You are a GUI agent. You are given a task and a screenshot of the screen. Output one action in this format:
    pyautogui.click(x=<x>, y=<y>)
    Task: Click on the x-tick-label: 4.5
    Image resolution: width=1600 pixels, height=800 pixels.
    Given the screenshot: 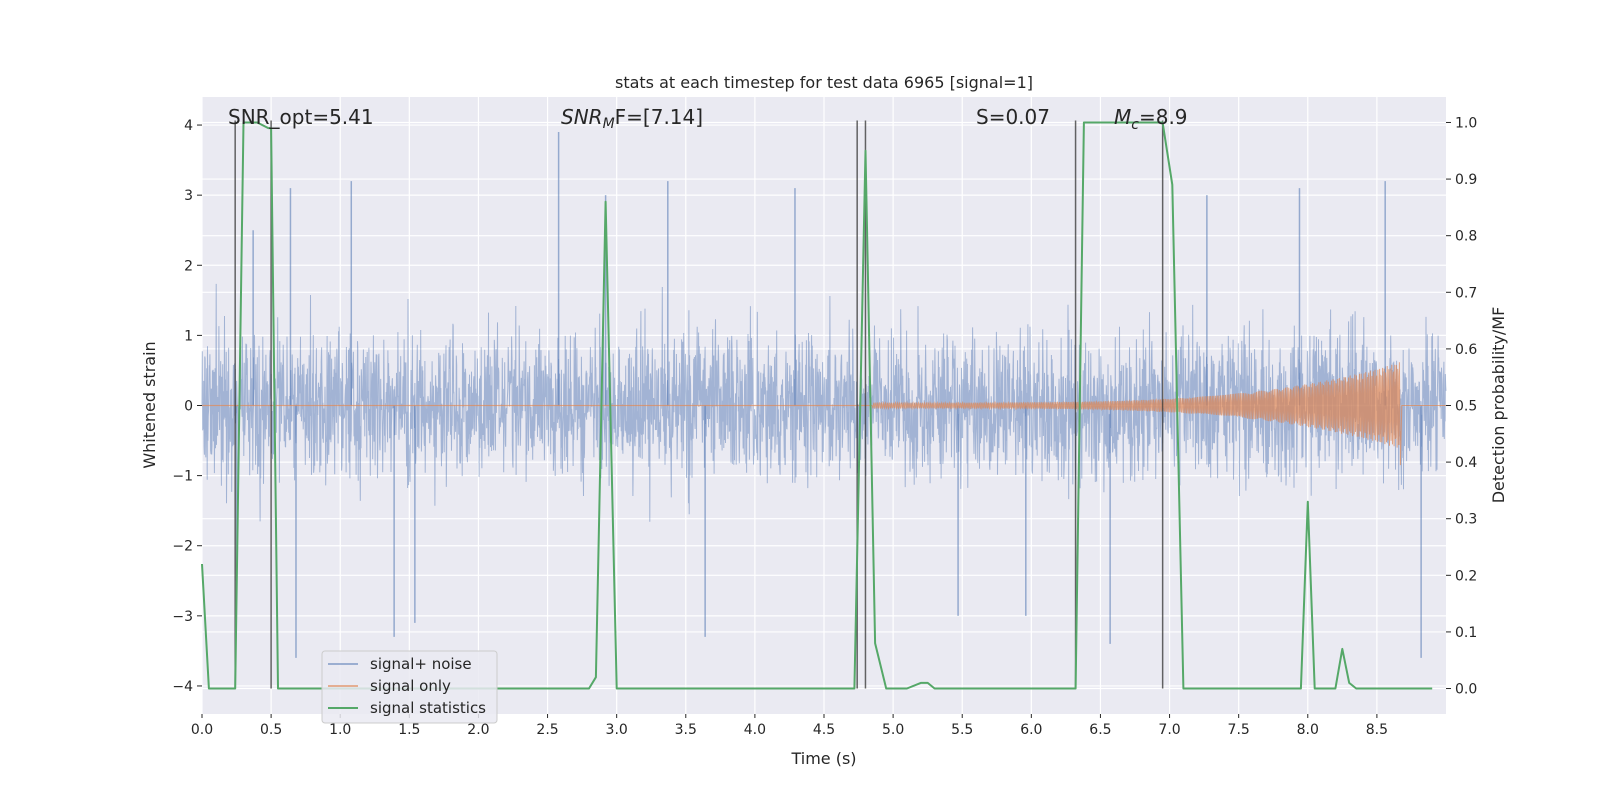 What is the action you would take?
    pyautogui.click(x=824, y=730)
    